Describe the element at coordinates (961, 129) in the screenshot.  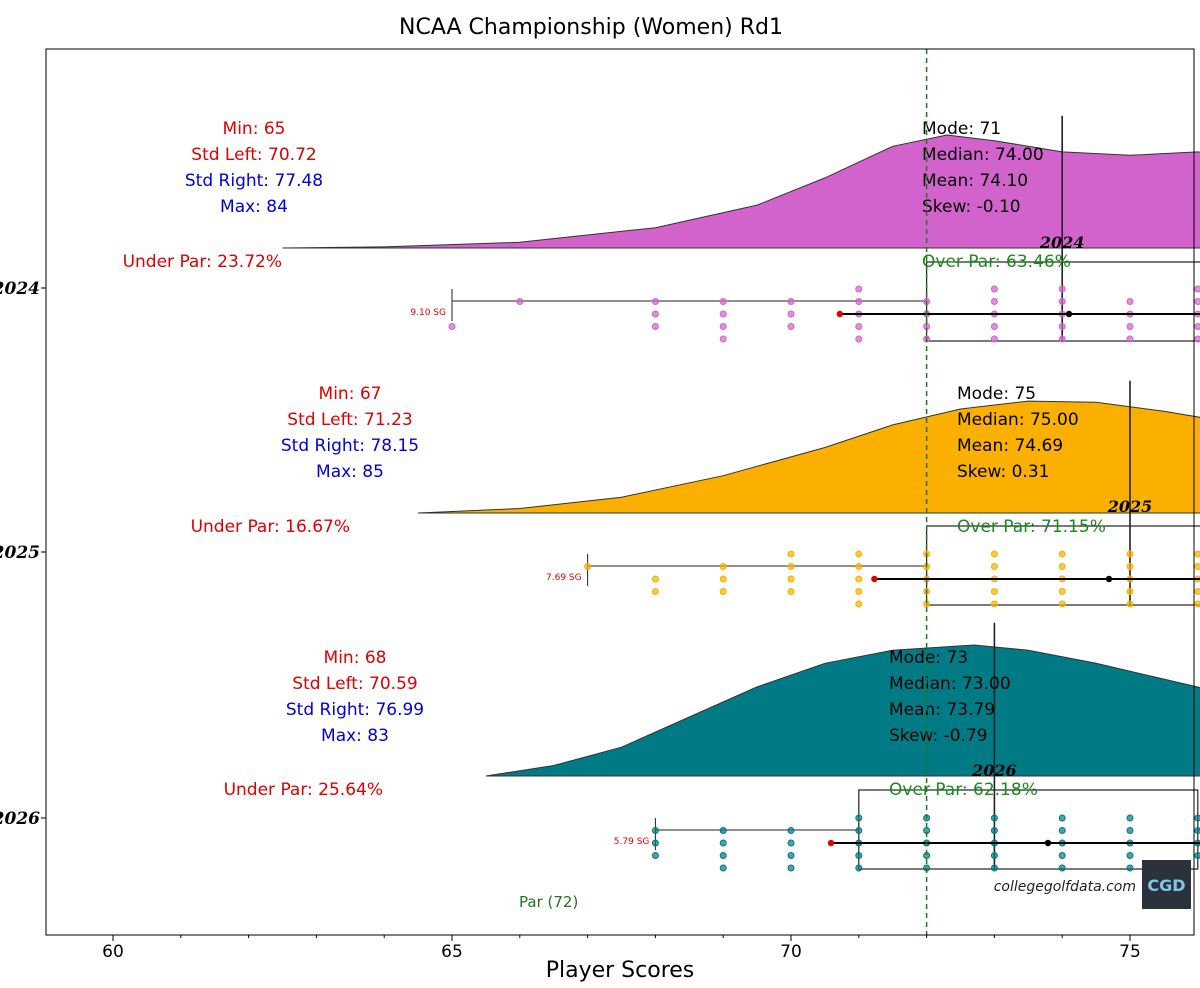
I see `mode-label: Mode: 71` at that location.